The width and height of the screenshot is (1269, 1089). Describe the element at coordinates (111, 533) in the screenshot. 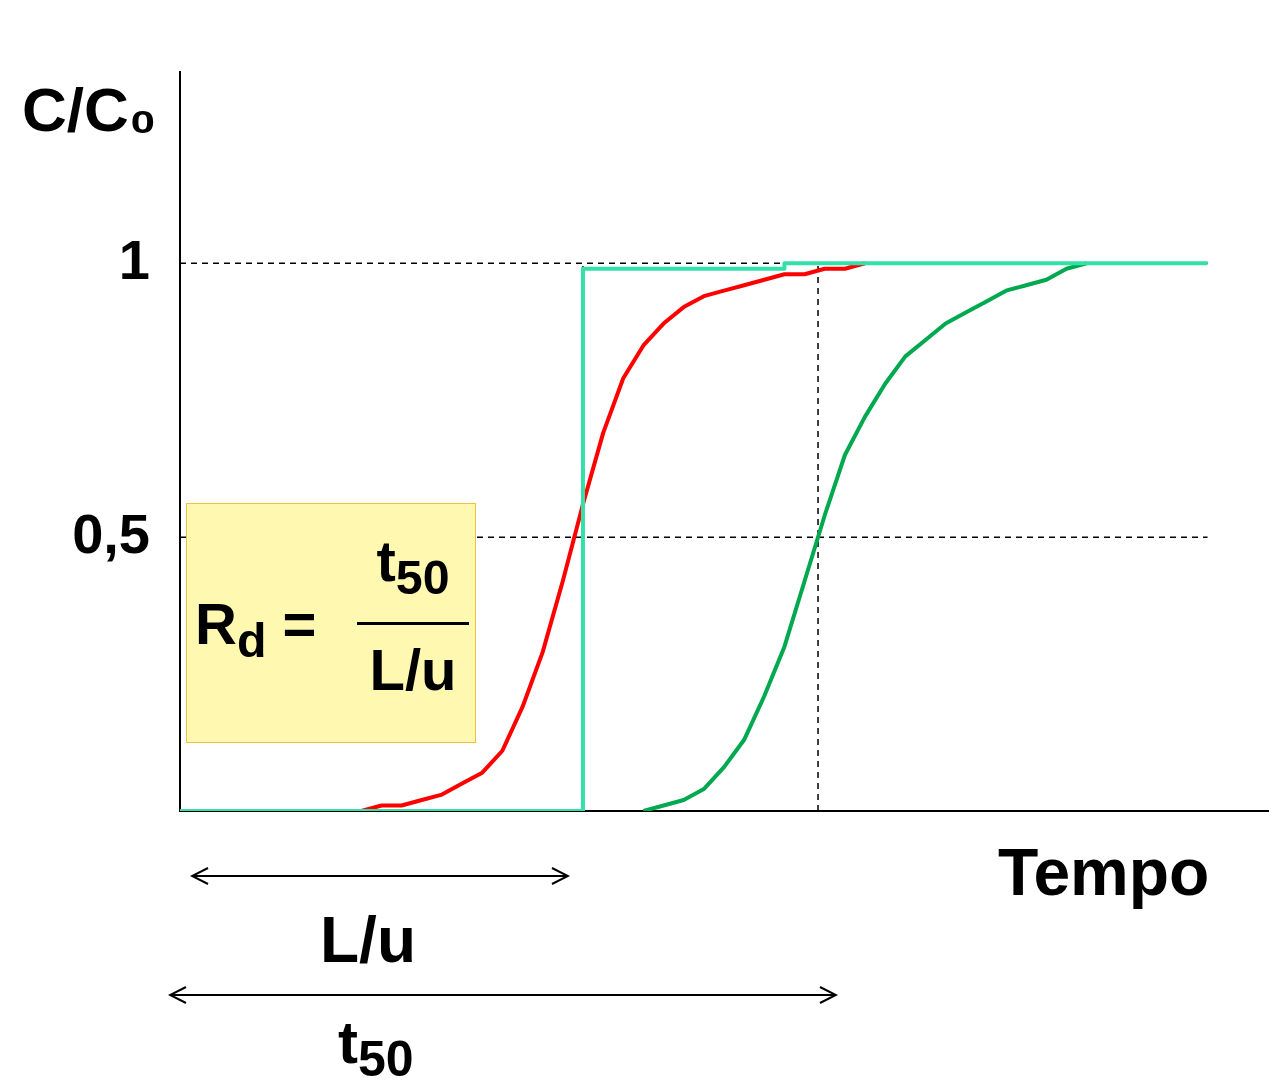

I see `y-tick-label: 0,5` at that location.